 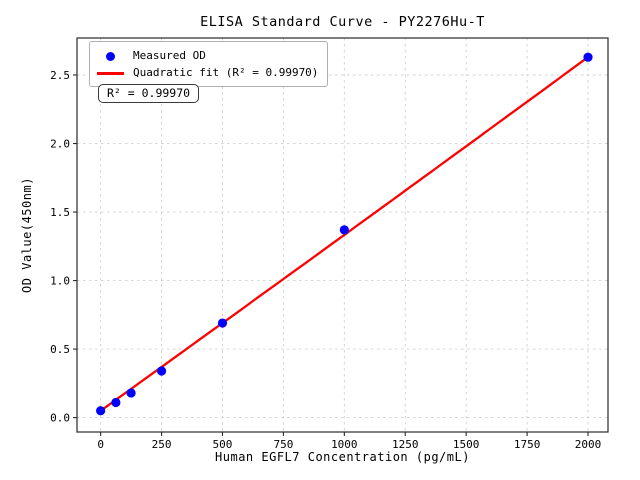 I want to click on y-tick-label: 1.5, so click(x=60, y=212).